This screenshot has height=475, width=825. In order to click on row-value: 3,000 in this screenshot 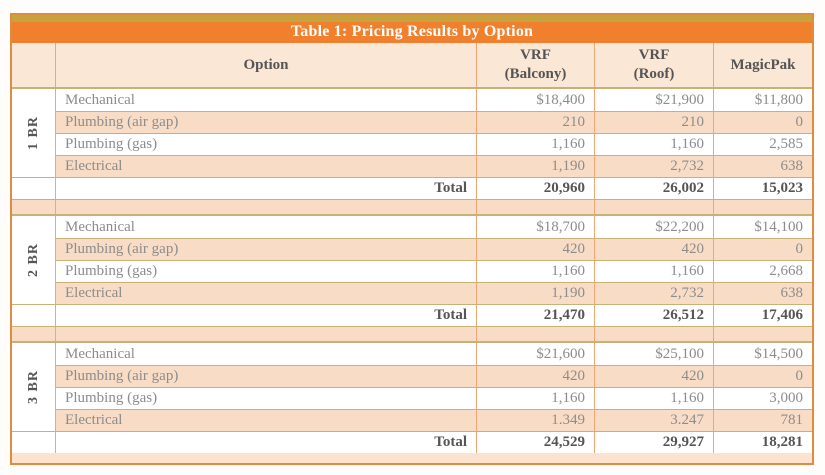, I will do `click(762, 398)`.